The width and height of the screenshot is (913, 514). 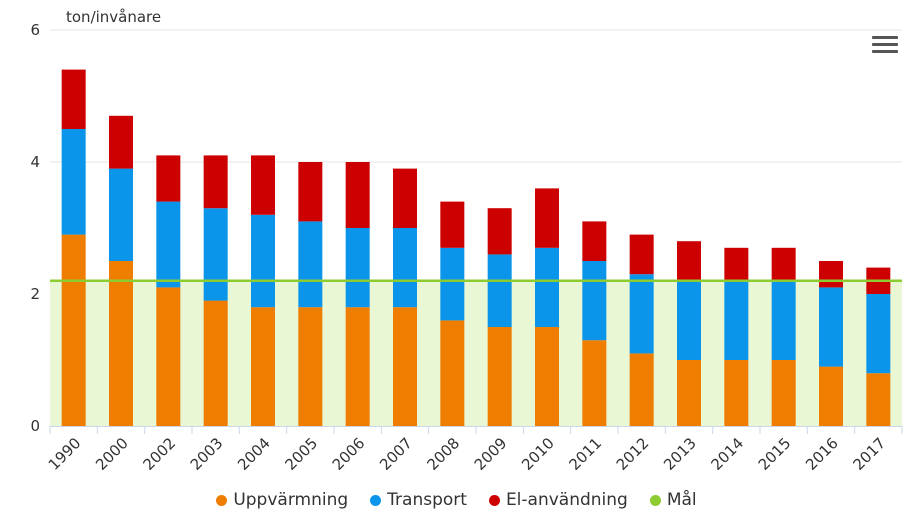 What do you see at coordinates (35, 294) in the screenshot?
I see `y-tick-label: 2` at bounding box center [35, 294].